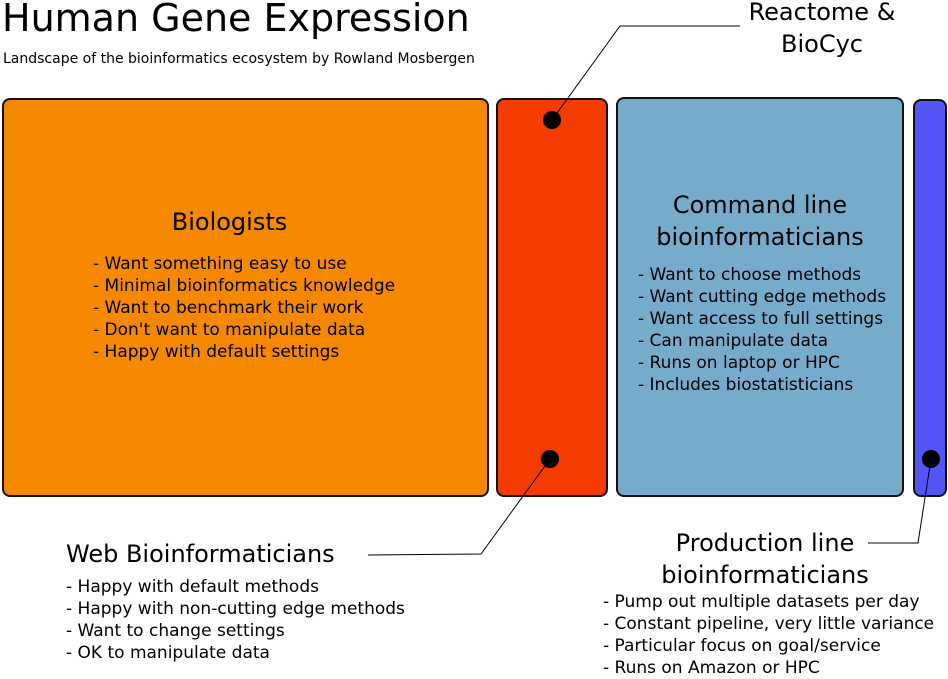 The width and height of the screenshot is (948, 679). I want to click on production-line-box, so click(930, 298).